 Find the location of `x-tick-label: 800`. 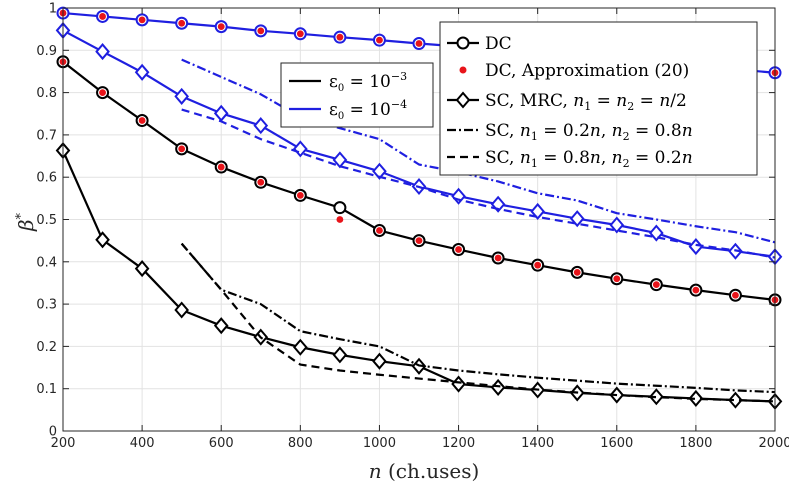

x-tick-label: 800 is located at coordinates (300, 443).